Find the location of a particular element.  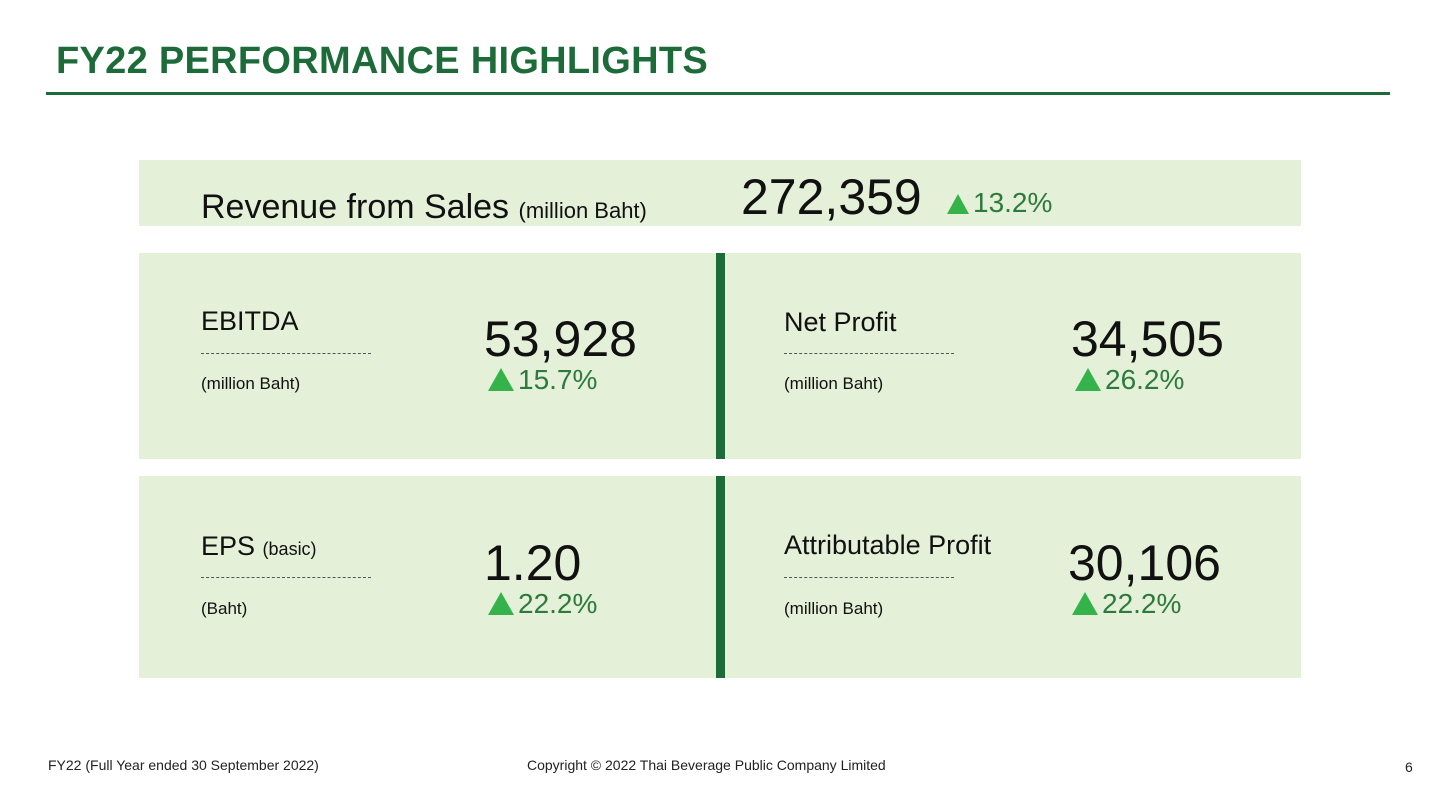

revenue-label-text: Revenue from Sales is located at coordinates (355, 207).